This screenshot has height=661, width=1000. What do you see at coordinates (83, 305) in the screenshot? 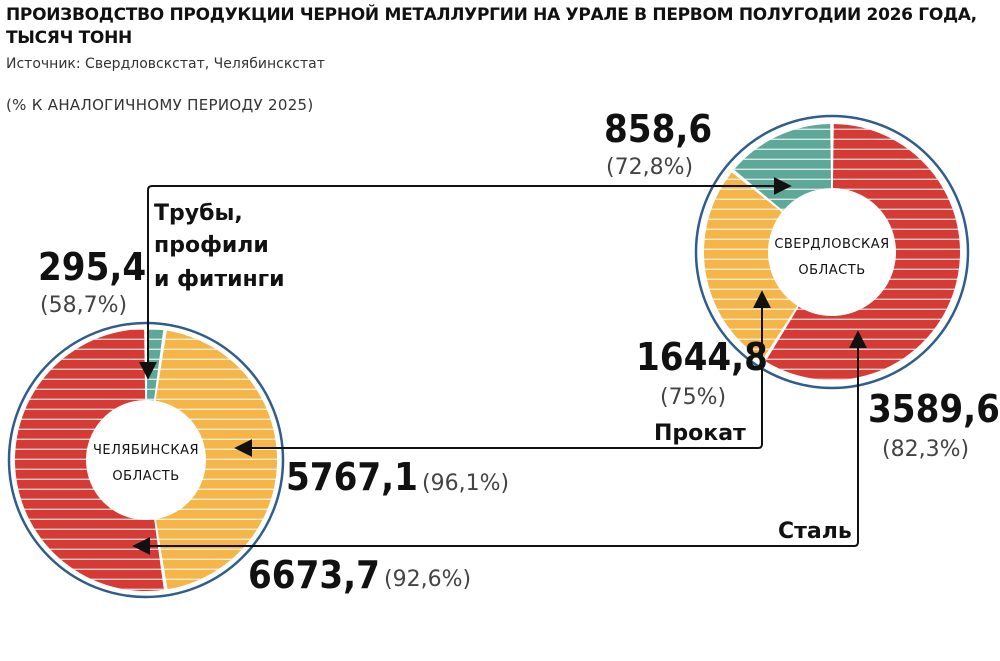
I see `pct-chel-pipes: (58,7%)` at bounding box center [83, 305].